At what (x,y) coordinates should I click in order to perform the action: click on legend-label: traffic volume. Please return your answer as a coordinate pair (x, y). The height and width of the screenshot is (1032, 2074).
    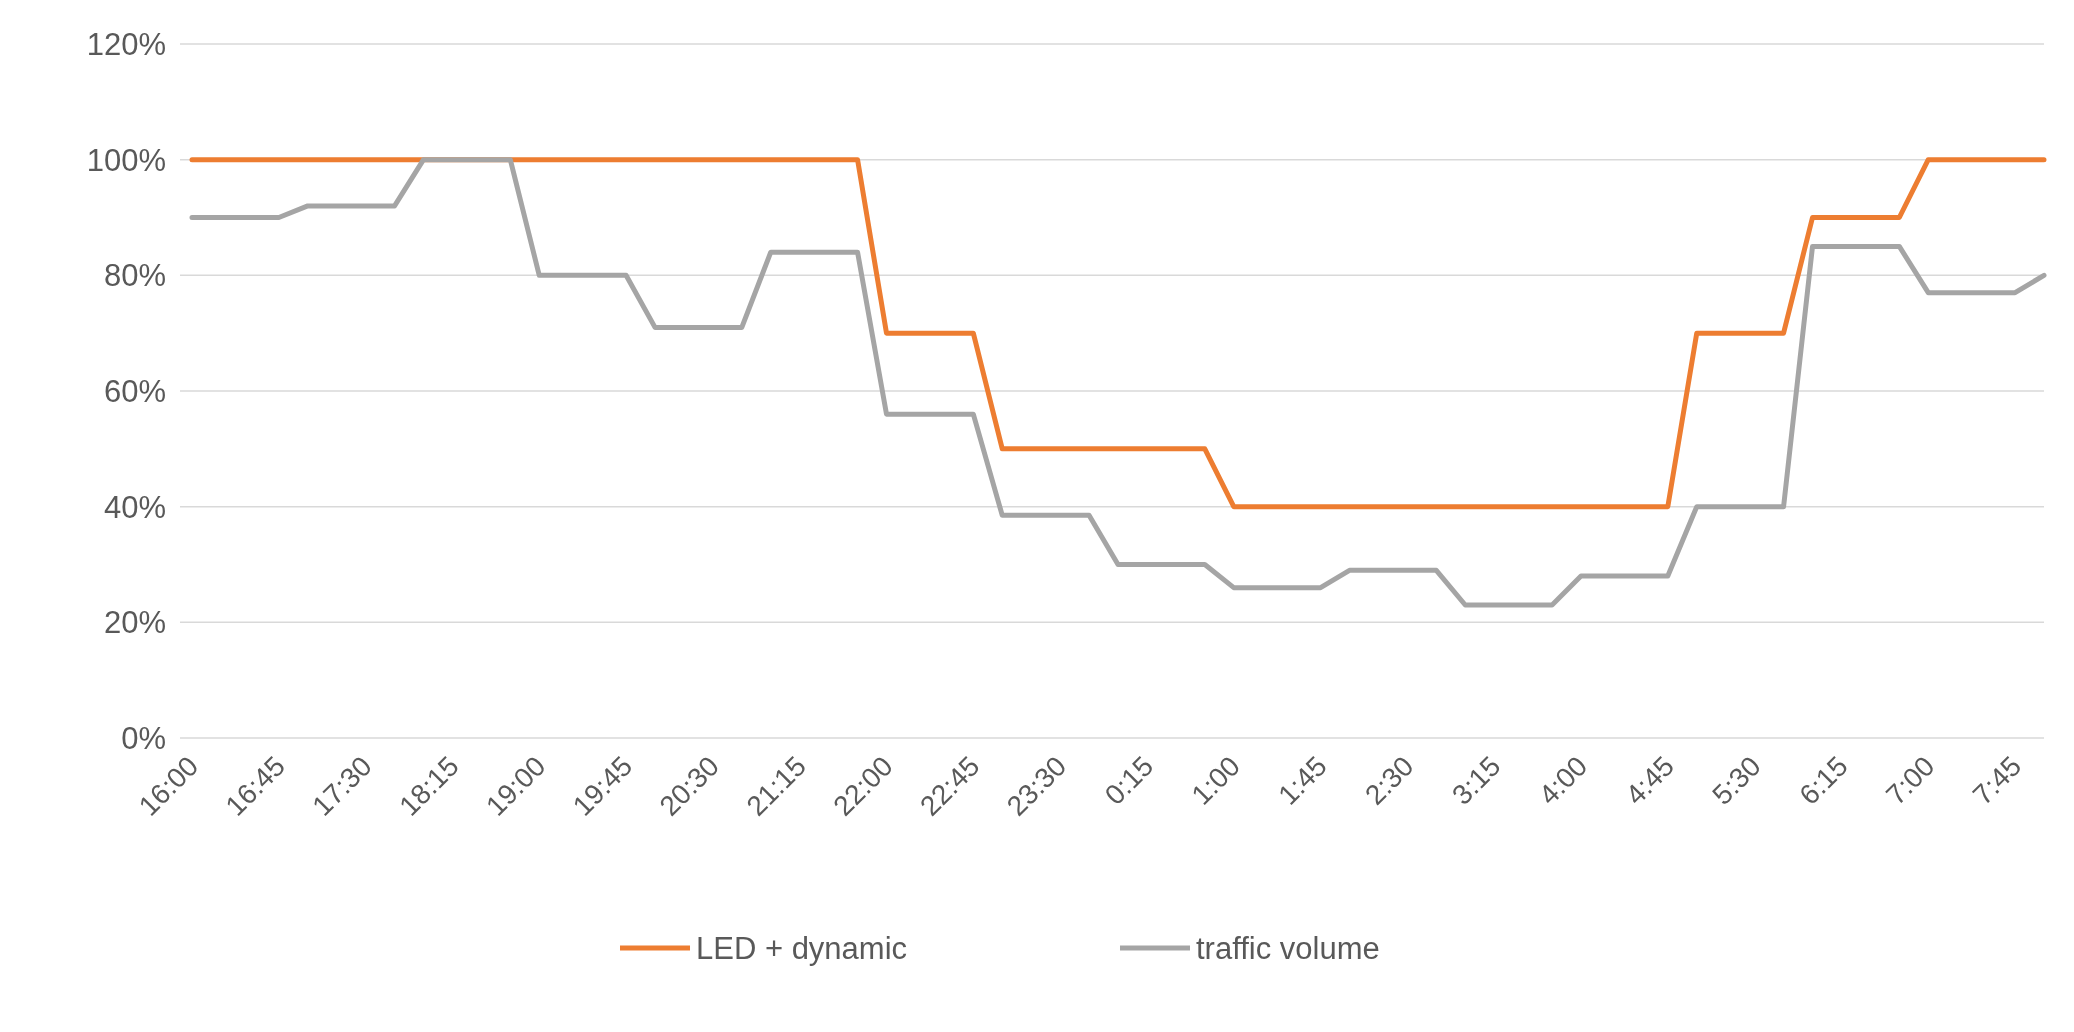
    Looking at the image, I should click on (1288, 948).